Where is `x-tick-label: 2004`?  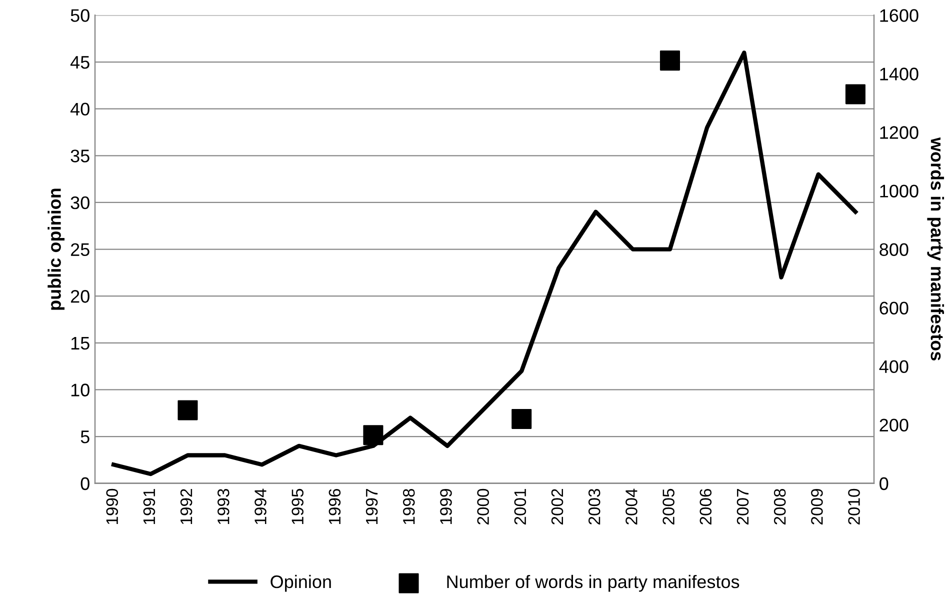 x-tick-label: 2004 is located at coordinates (632, 506).